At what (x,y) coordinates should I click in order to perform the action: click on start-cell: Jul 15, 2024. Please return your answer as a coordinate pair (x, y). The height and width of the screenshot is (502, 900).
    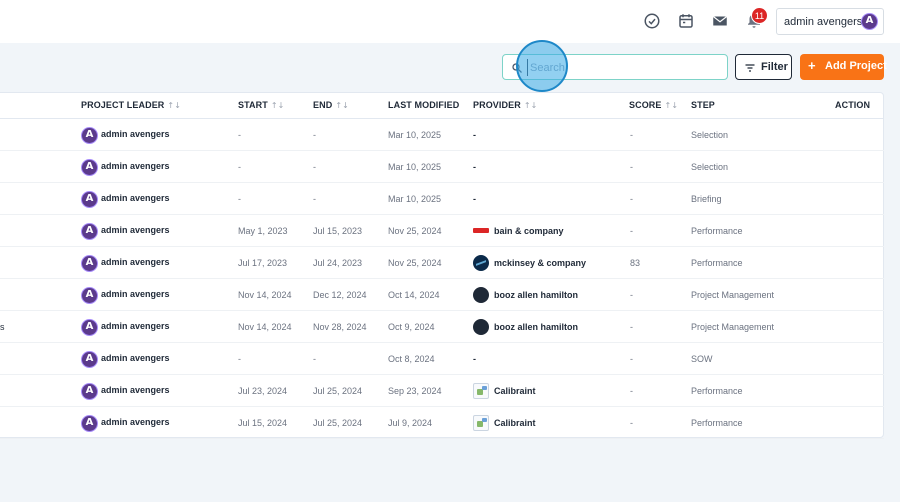
    Looking at the image, I should click on (263, 423).